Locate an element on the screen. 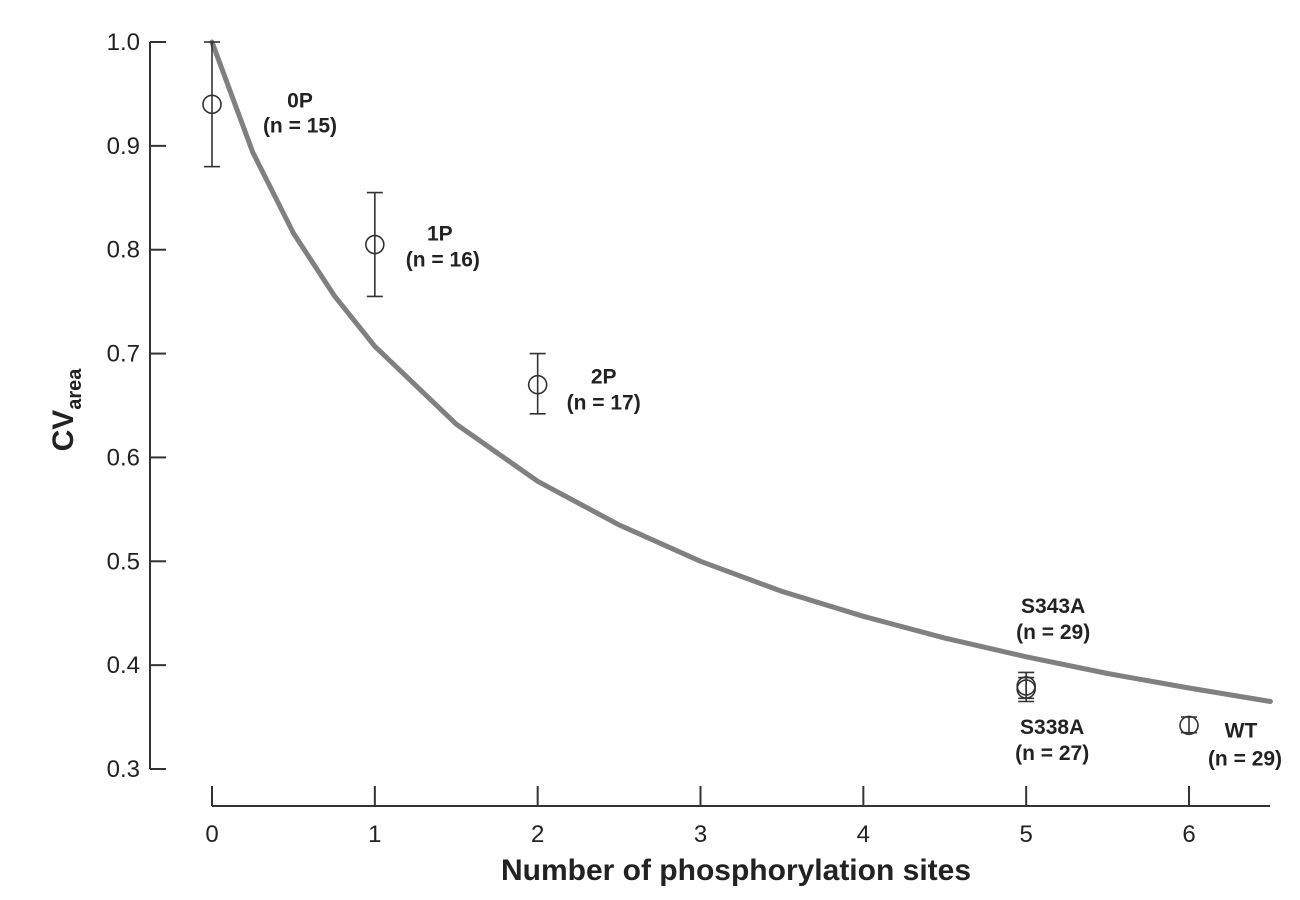 The height and width of the screenshot is (900, 1300). y-axis-title-sub: area is located at coordinates (75, 389).